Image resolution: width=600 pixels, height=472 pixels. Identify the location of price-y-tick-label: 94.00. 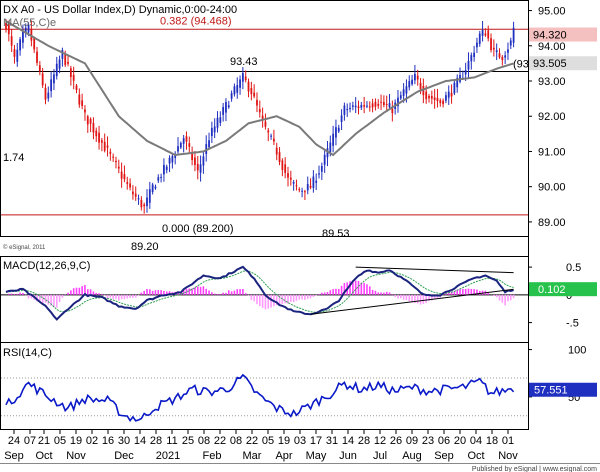
(552, 47).